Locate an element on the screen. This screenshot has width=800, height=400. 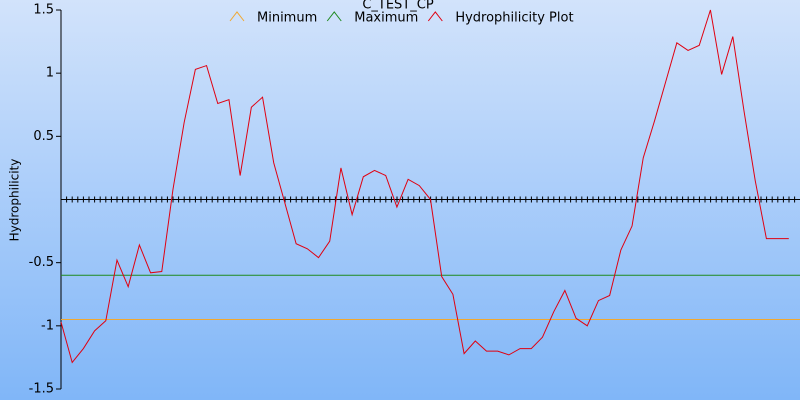
y-tick-label: -0.5 is located at coordinates (41, 262).